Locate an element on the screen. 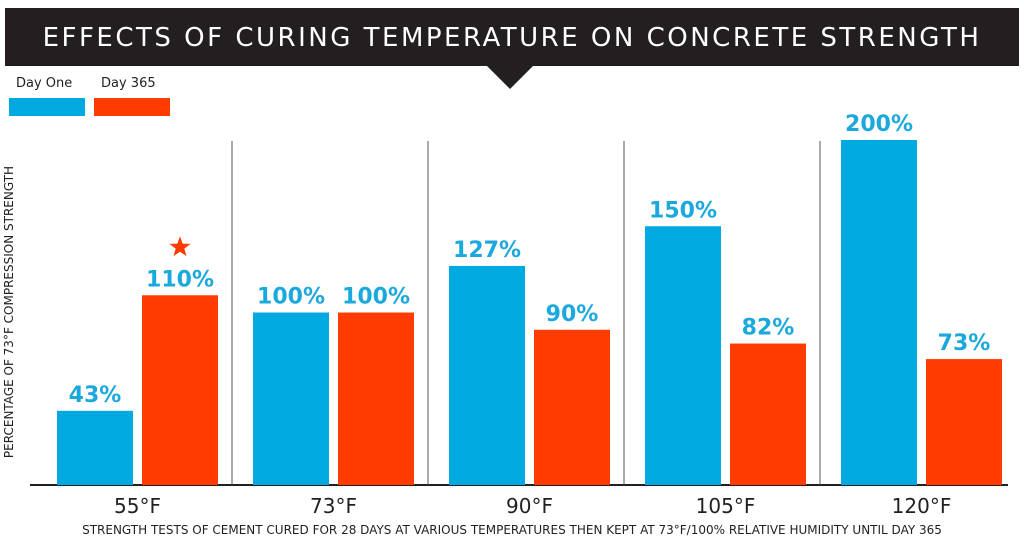 The image size is (1024, 545). legend-swatch-day-one is located at coordinates (47, 107).